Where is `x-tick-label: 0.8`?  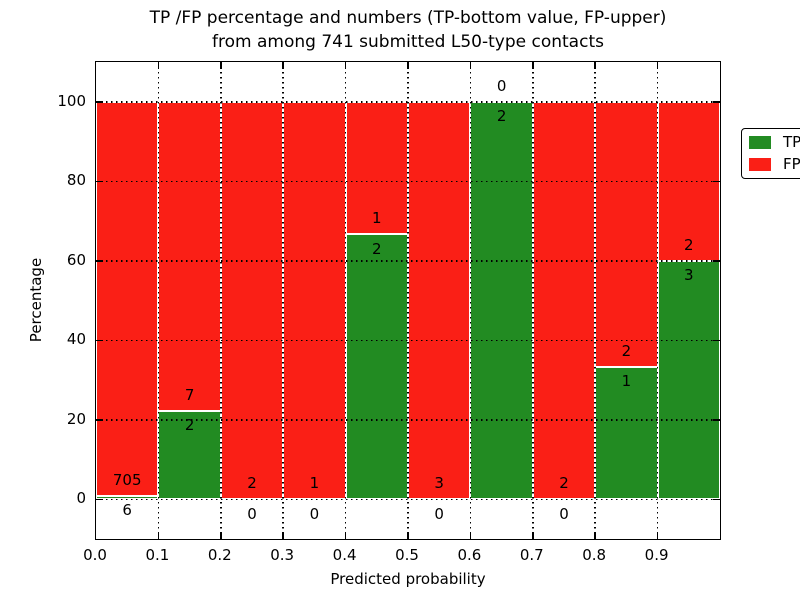
x-tick-label: 0.8 is located at coordinates (594, 555).